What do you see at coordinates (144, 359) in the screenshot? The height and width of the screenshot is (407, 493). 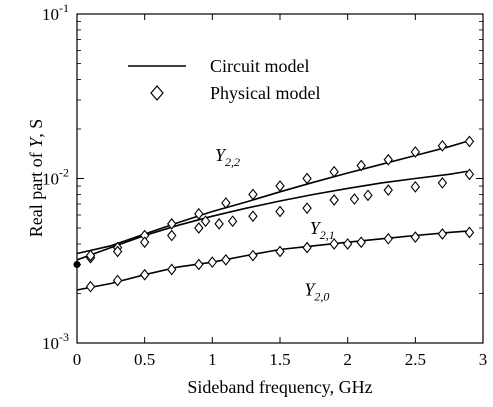 I see `x-tick-label-1: 0.5` at bounding box center [144, 359].